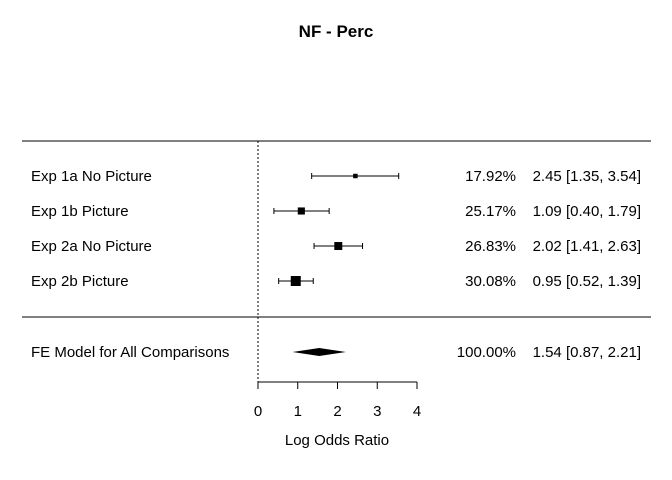  Describe the element at coordinates (91, 246) in the screenshot. I see `study-label: Exp 2a No Picture` at that location.